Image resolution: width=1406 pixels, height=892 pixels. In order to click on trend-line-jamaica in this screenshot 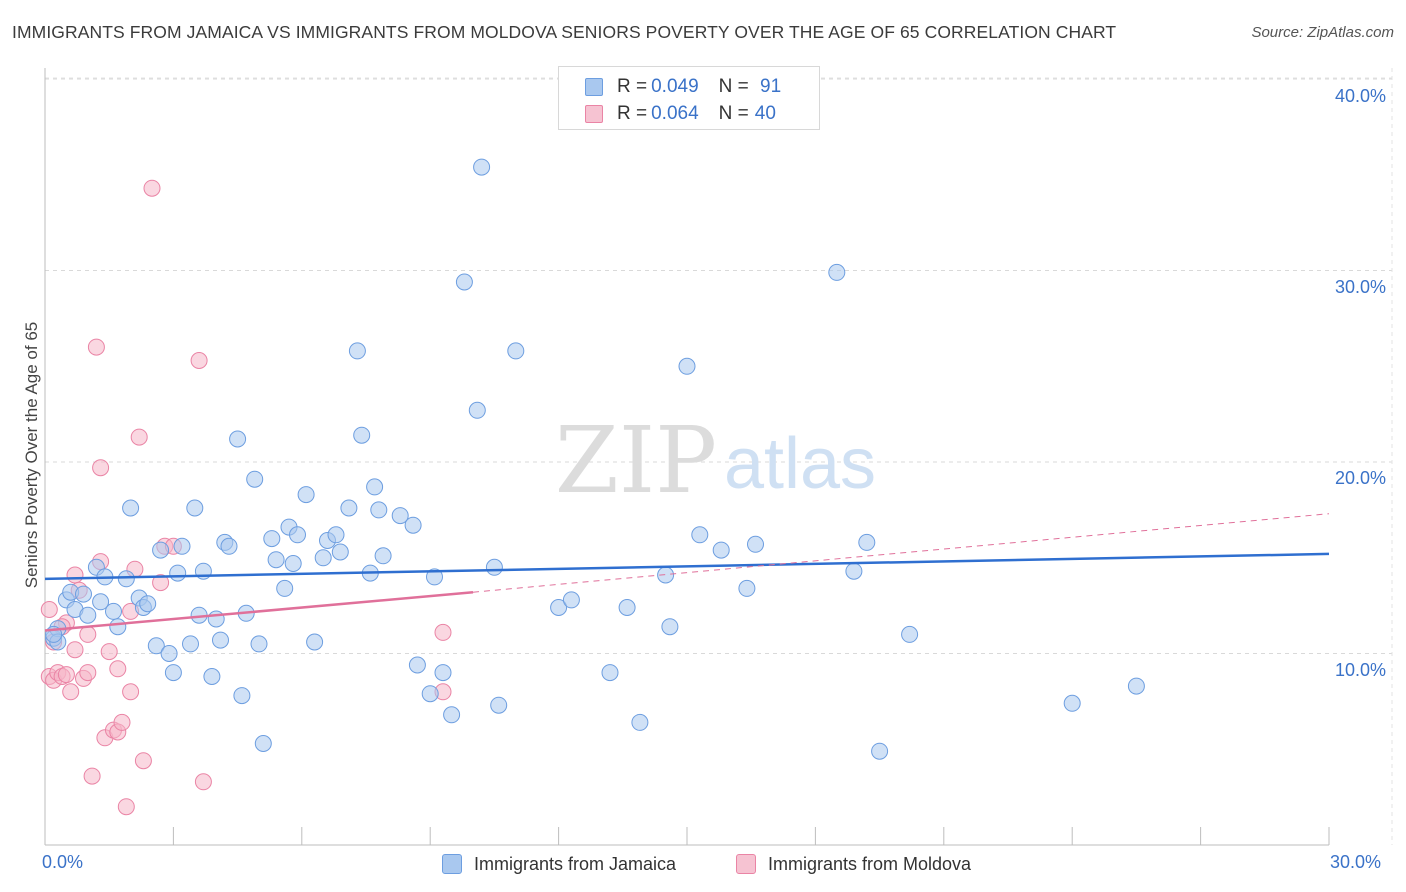, I will do `click(687, 566)`.